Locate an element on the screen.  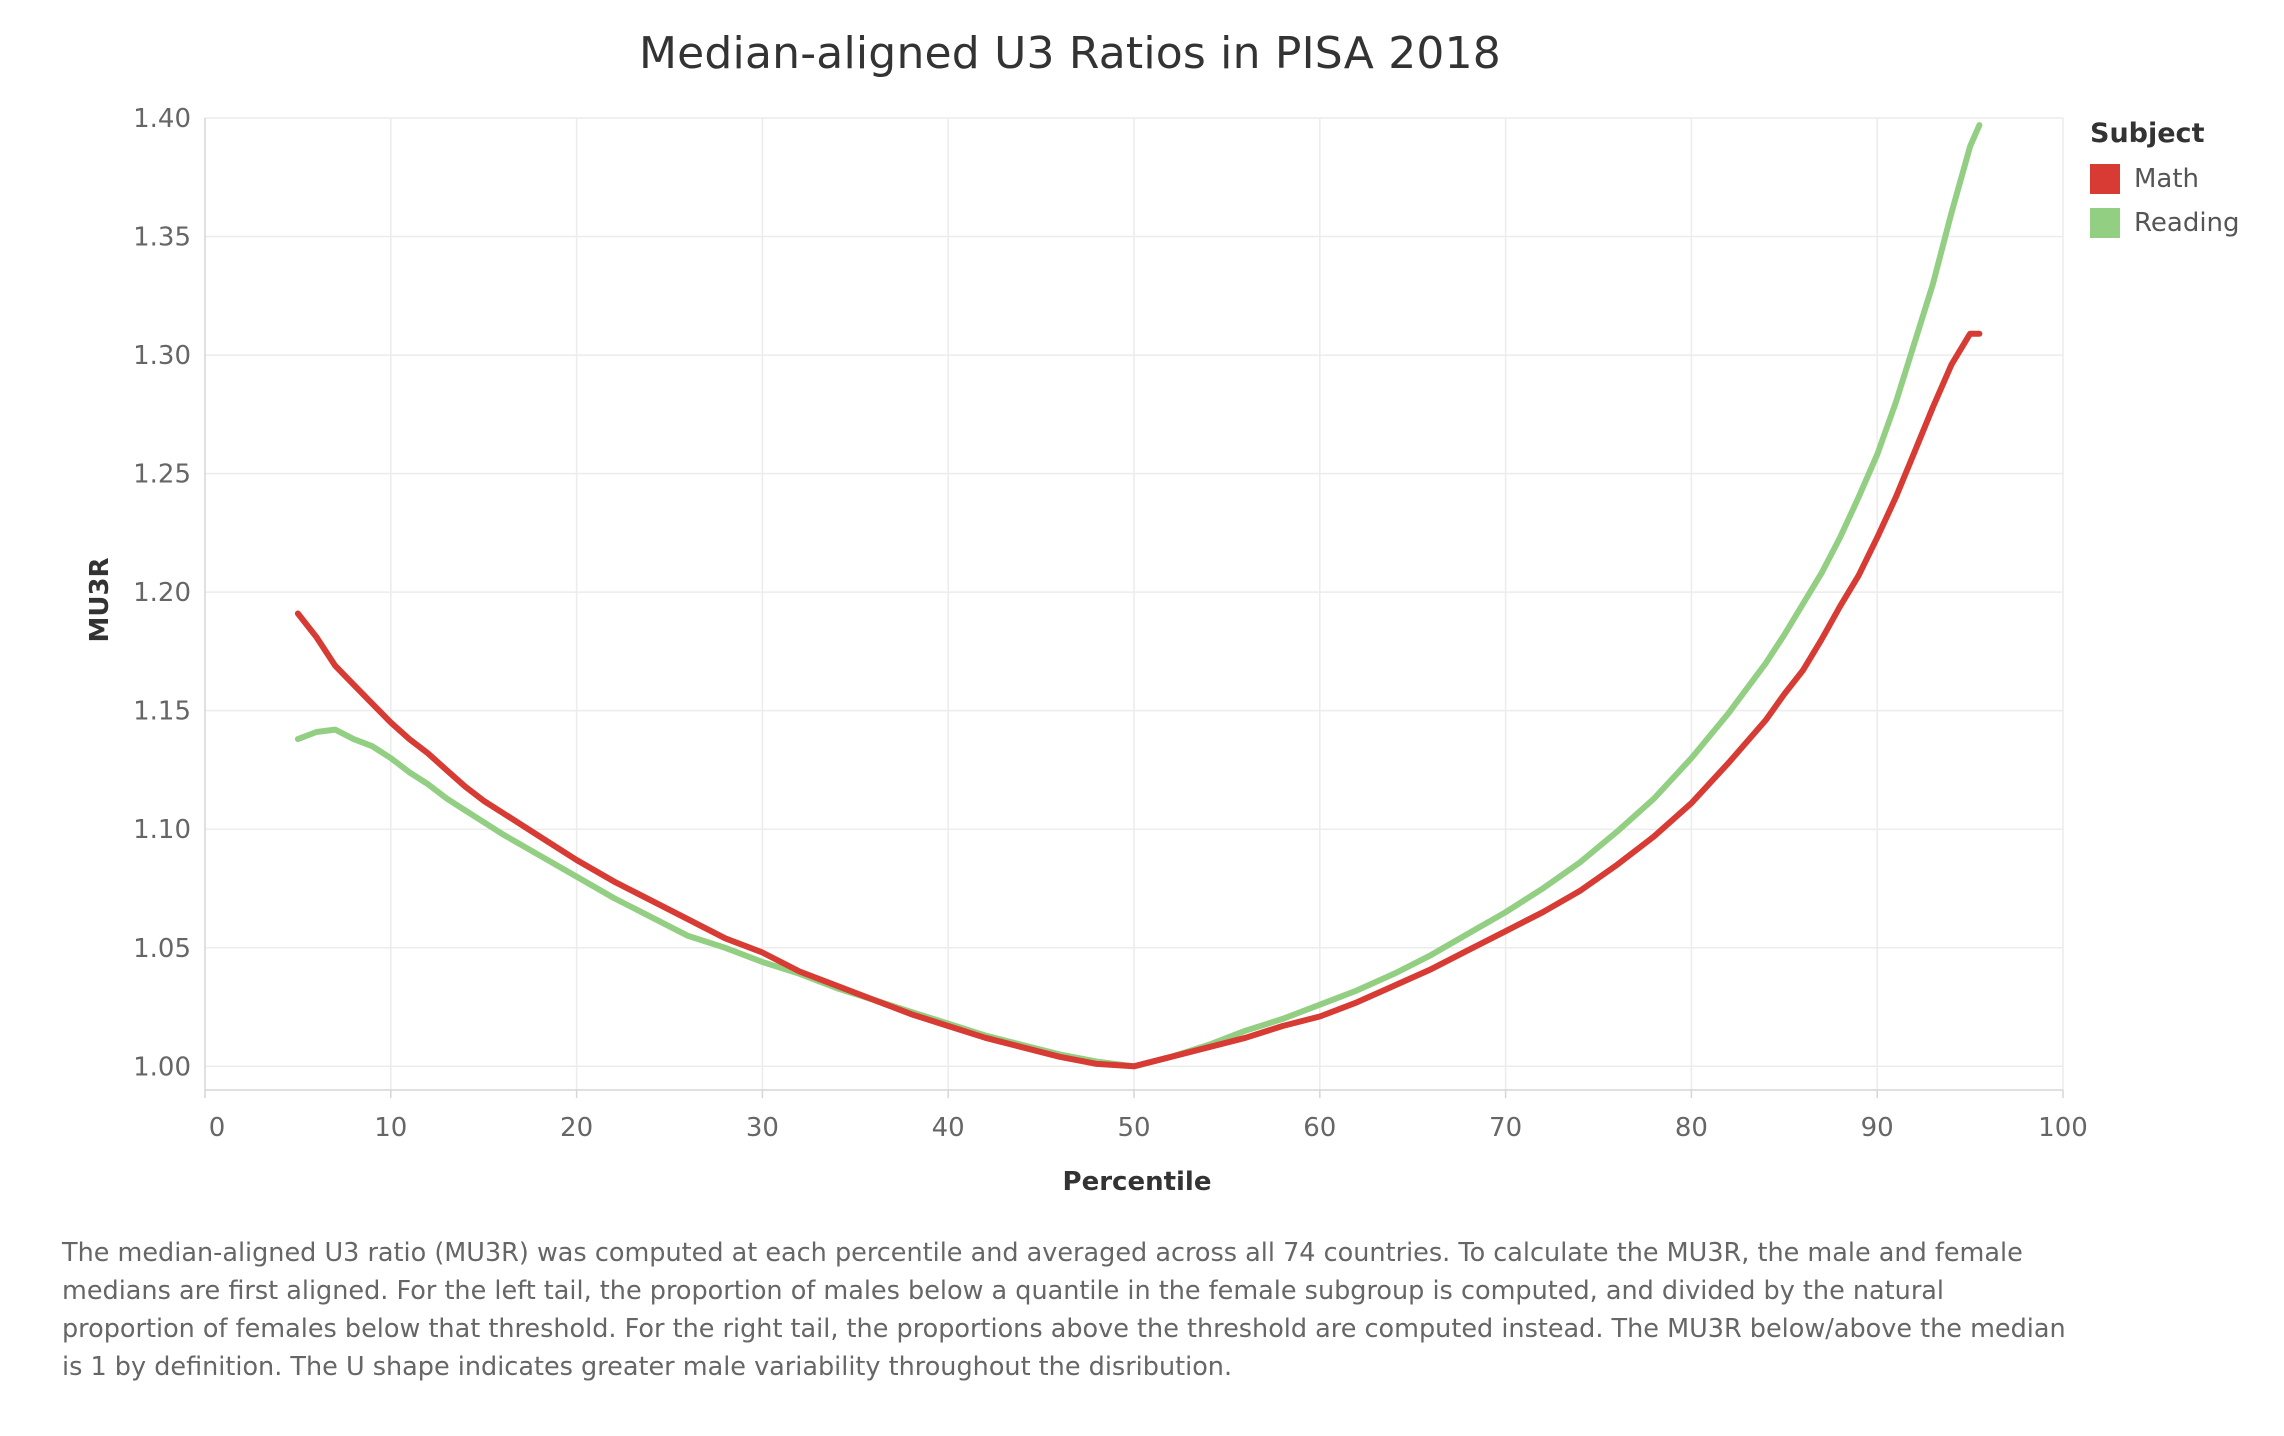
y-tick-label: 1.25 is located at coordinates (162, 475).